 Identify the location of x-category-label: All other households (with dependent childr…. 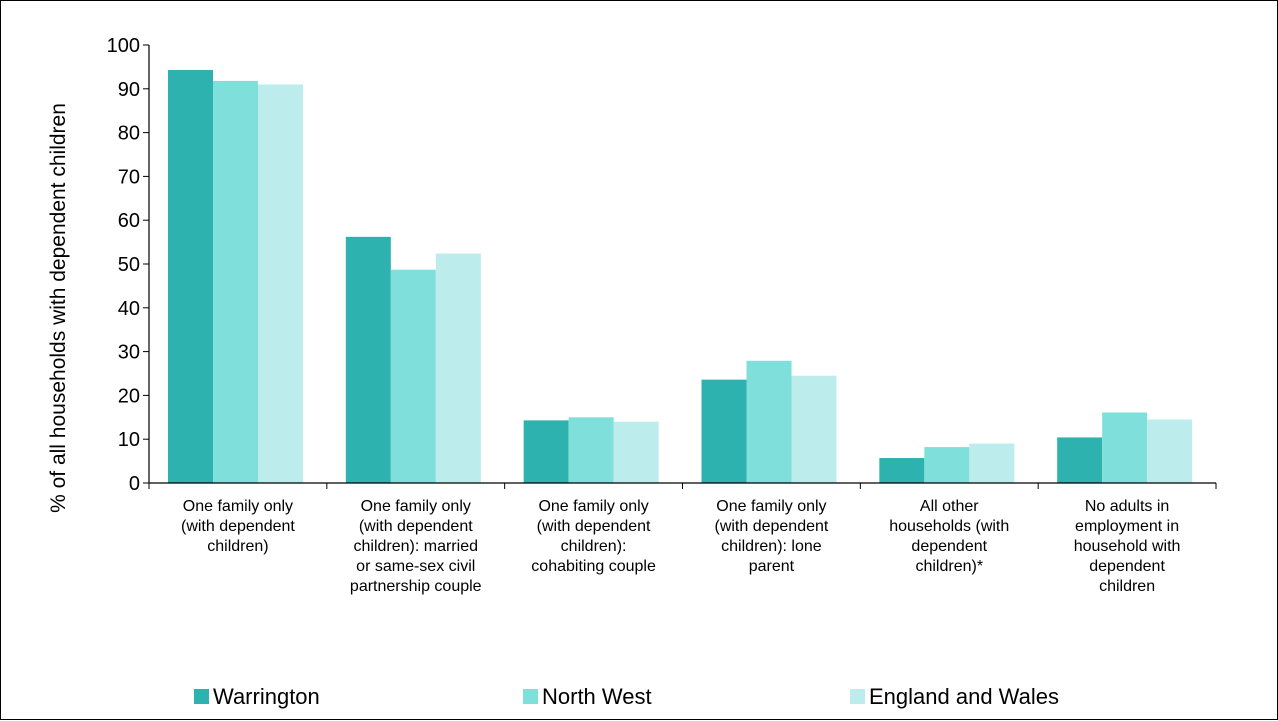
(949, 536).